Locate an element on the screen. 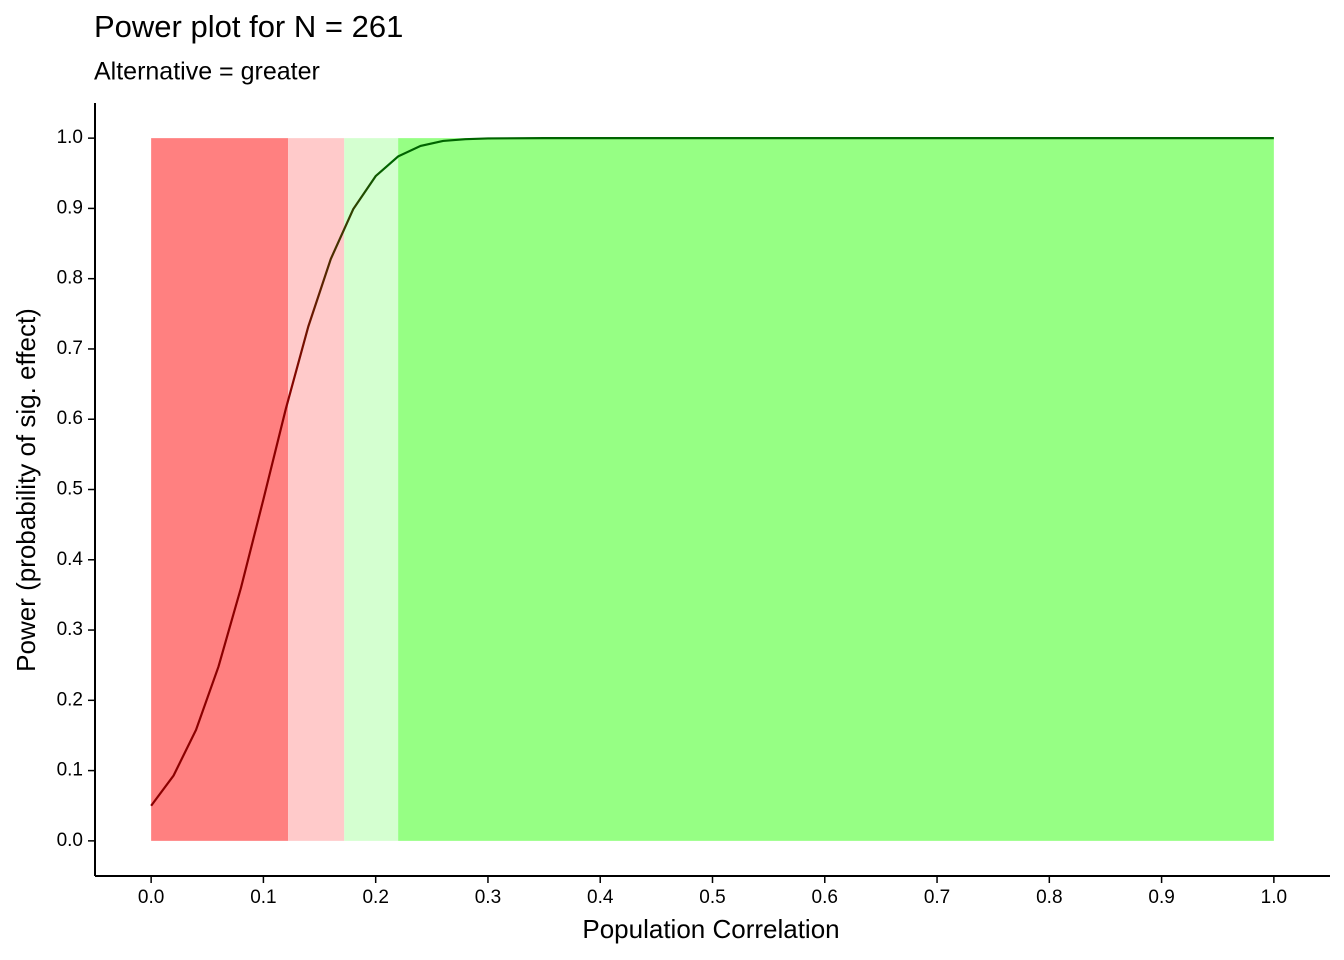 This screenshot has height=960, width=1344. x-tick-label: 0.5 is located at coordinates (712, 897).